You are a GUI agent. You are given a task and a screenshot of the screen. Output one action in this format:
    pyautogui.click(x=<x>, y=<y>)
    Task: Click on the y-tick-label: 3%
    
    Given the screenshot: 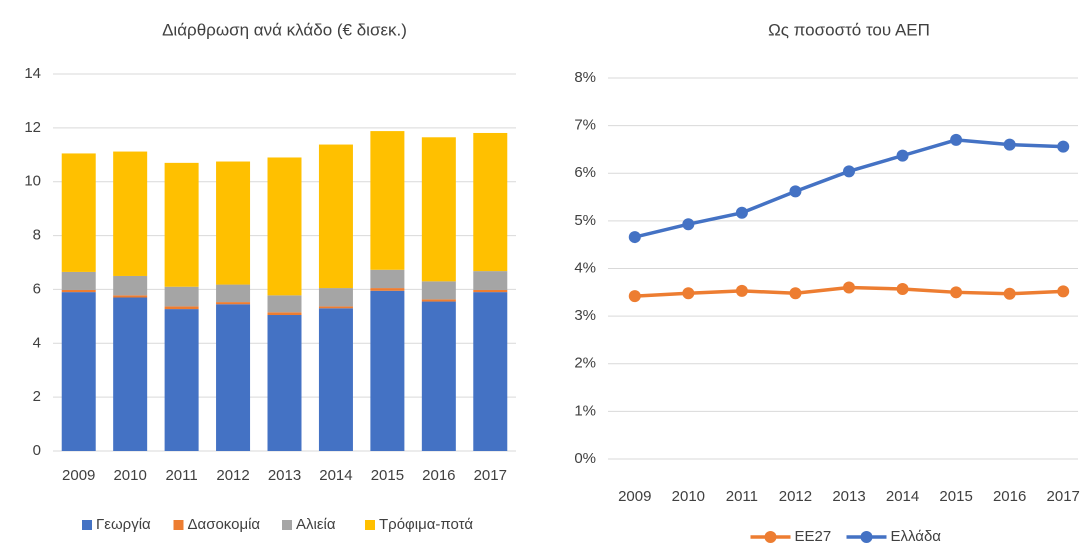 What is the action you would take?
    pyautogui.click(x=585, y=315)
    